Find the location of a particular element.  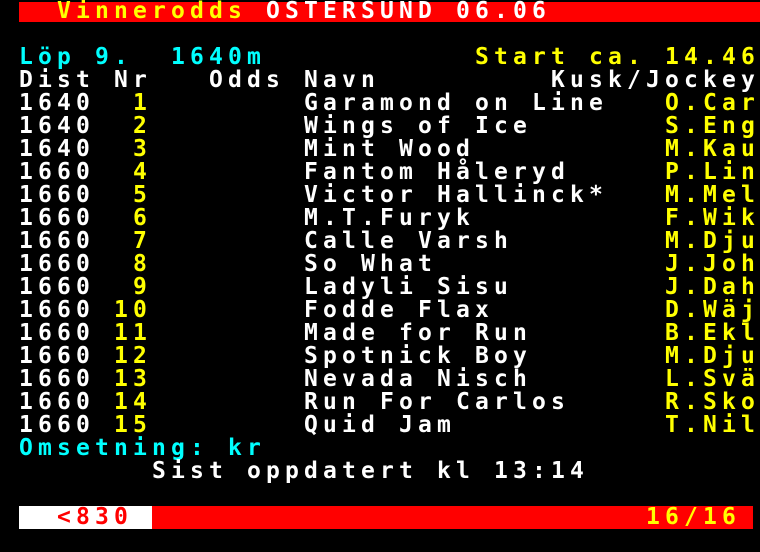

page-link-box is located at coordinates (85, 517).